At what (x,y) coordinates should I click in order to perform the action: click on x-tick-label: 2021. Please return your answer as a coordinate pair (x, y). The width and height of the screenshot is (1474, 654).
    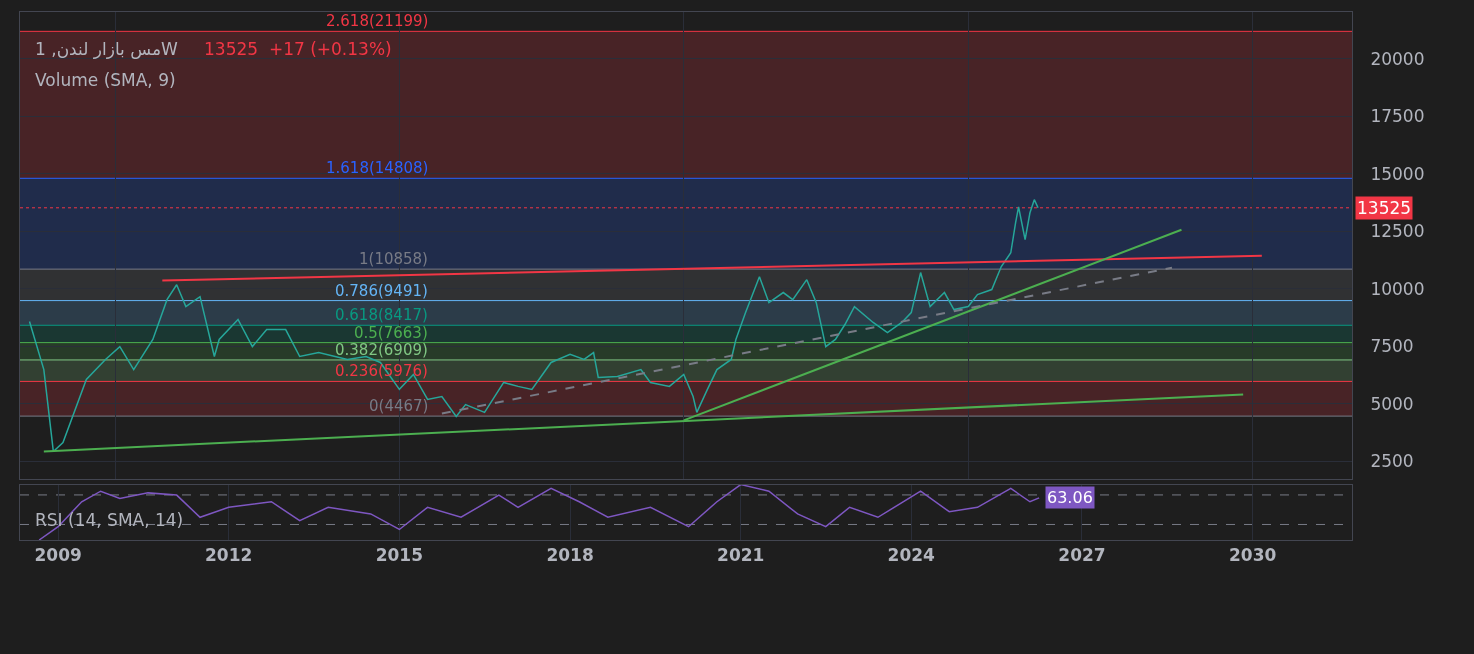
    Looking at the image, I should click on (741, 555).